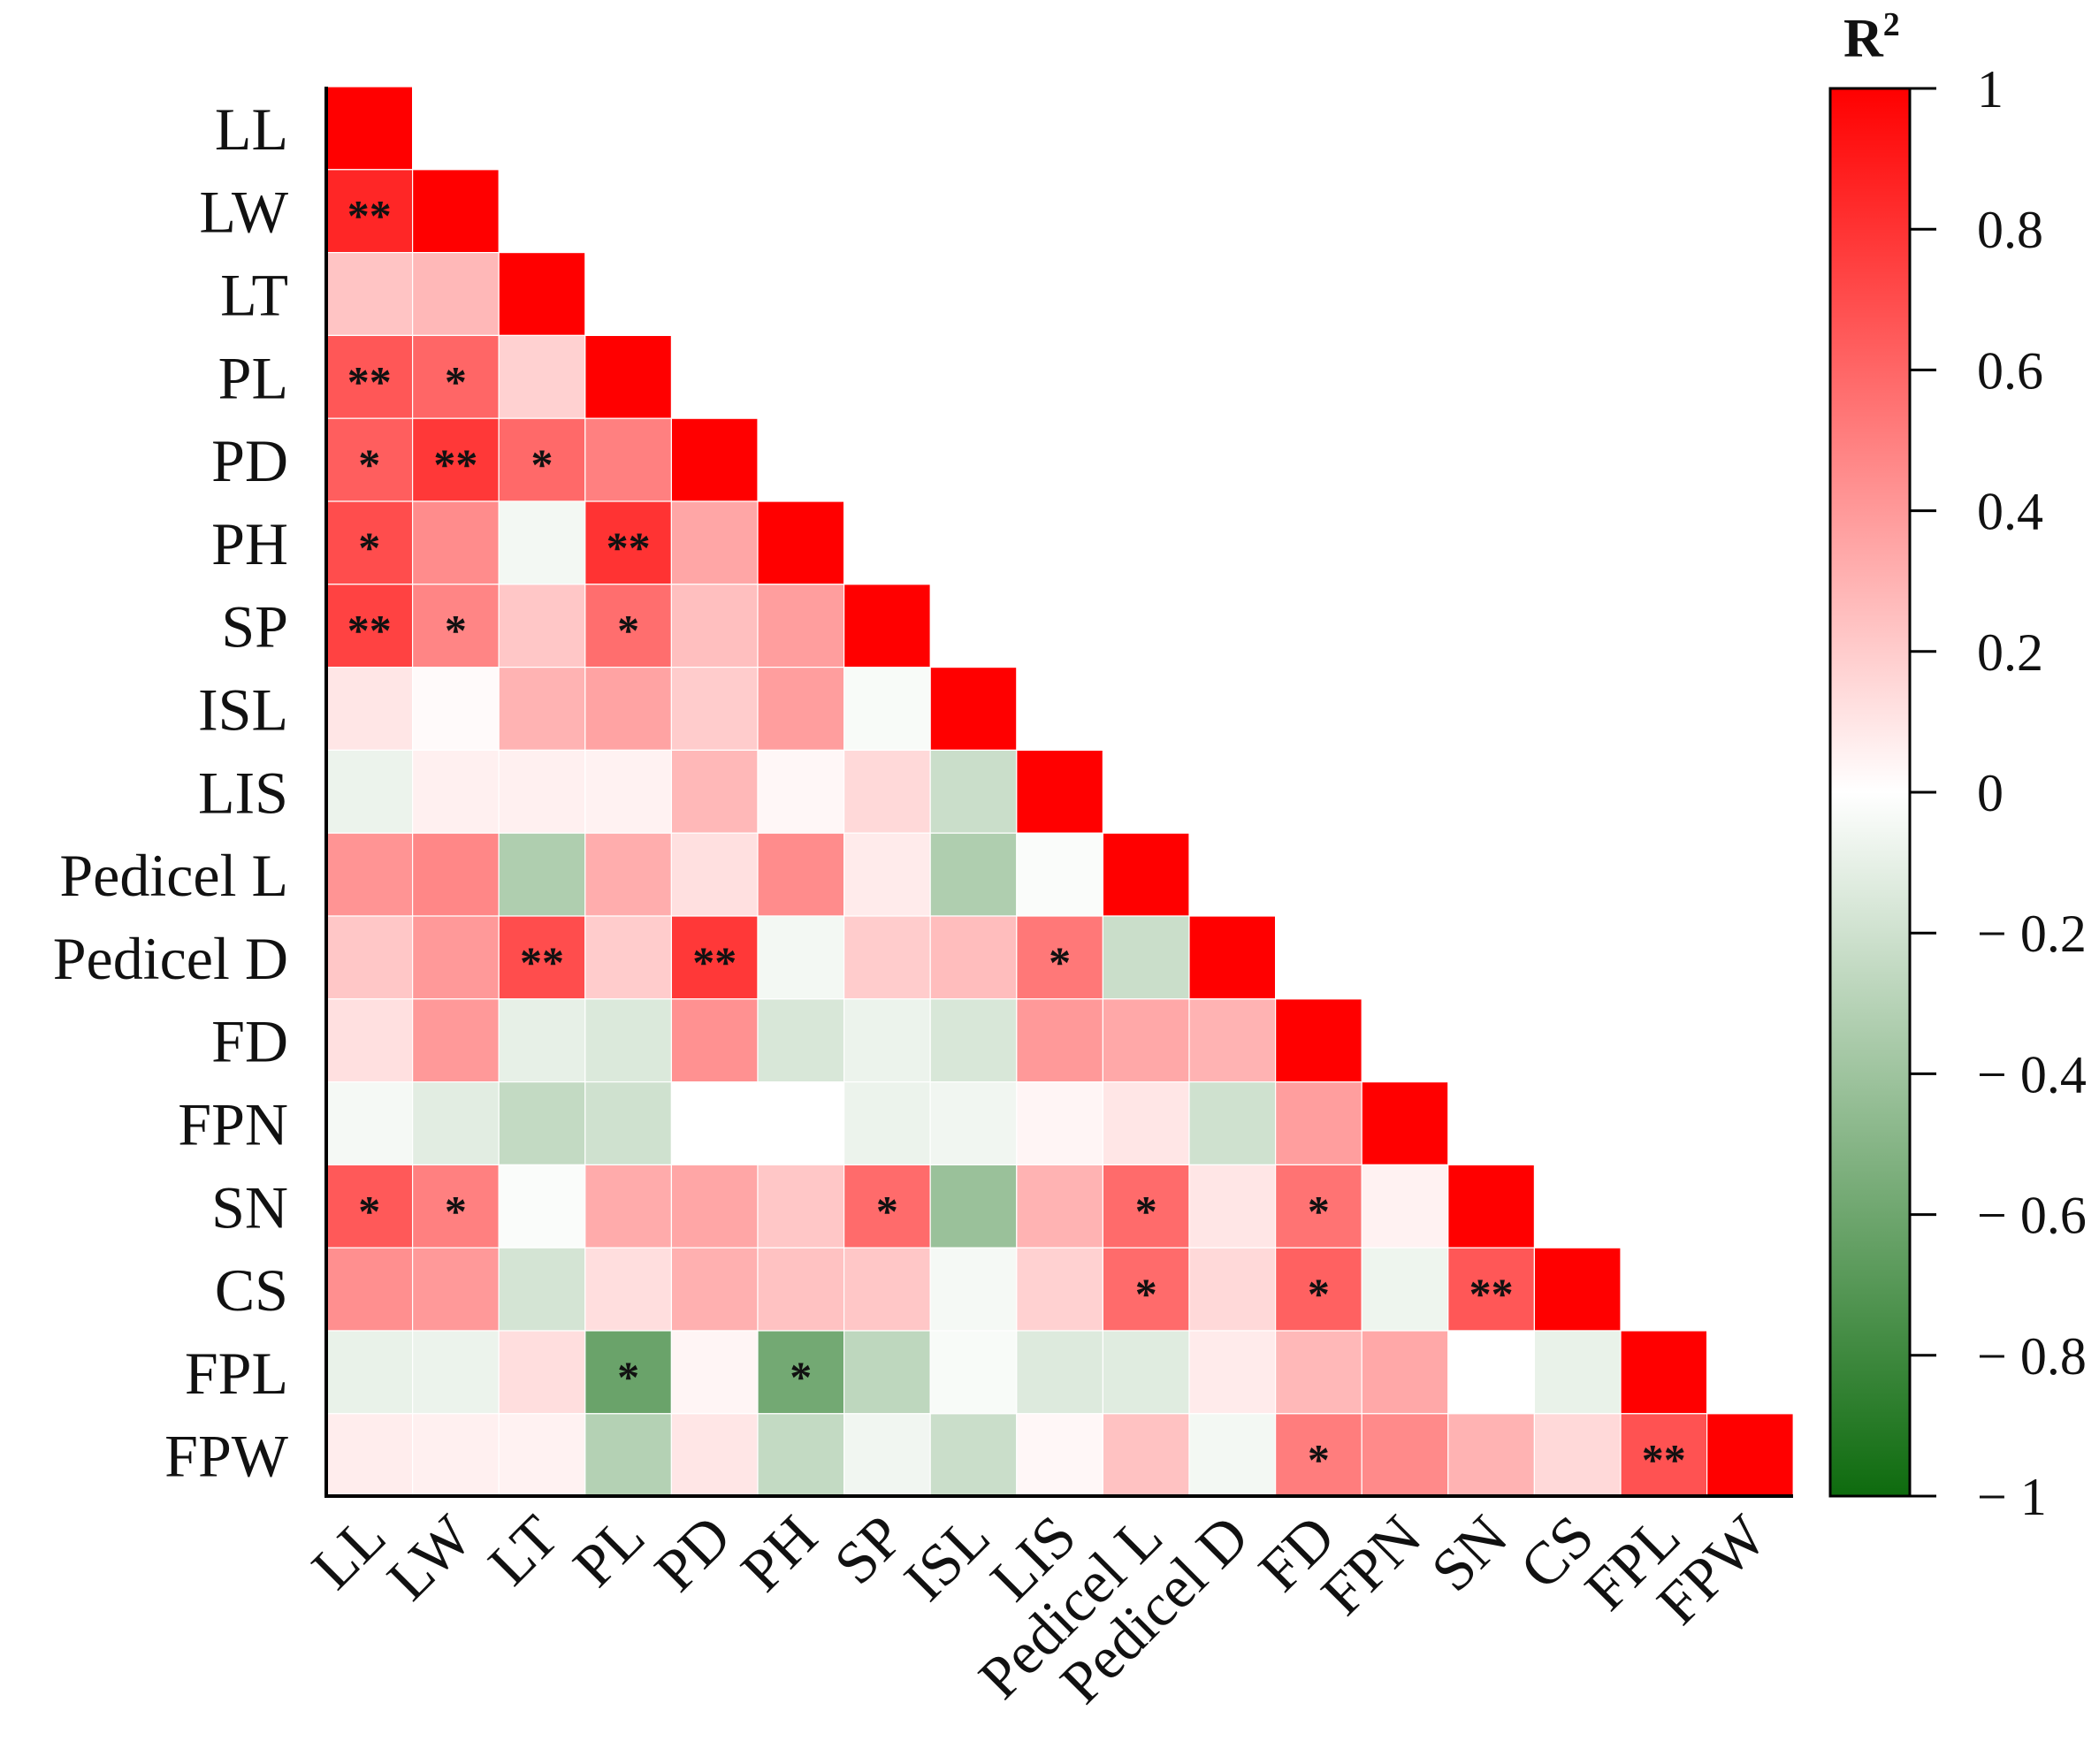 This screenshot has width=2099, height=1764. What do you see at coordinates (1371, 1565) in the screenshot?
I see `column-label: FPN` at bounding box center [1371, 1565].